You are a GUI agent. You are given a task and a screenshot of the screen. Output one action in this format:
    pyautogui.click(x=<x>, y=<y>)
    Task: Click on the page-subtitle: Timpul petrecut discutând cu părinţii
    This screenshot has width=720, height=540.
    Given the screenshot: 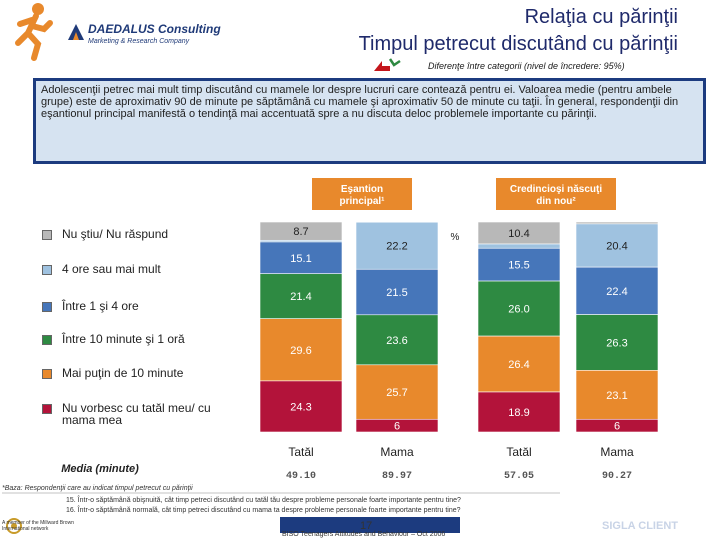 What is the action you would take?
    pyautogui.click(x=518, y=44)
    